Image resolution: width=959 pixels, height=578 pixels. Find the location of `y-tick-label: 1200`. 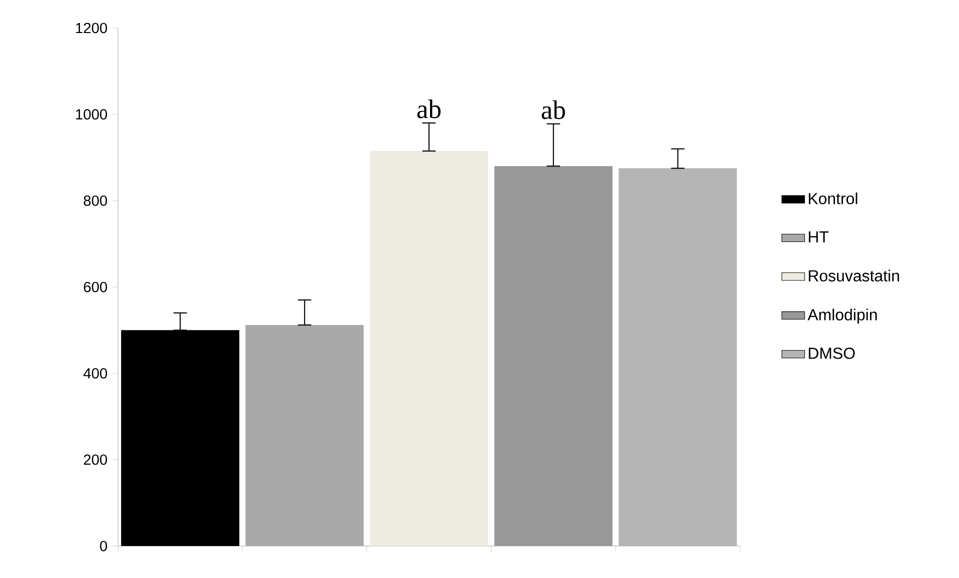

y-tick-label: 1200 is located at coordinates (92, 28).